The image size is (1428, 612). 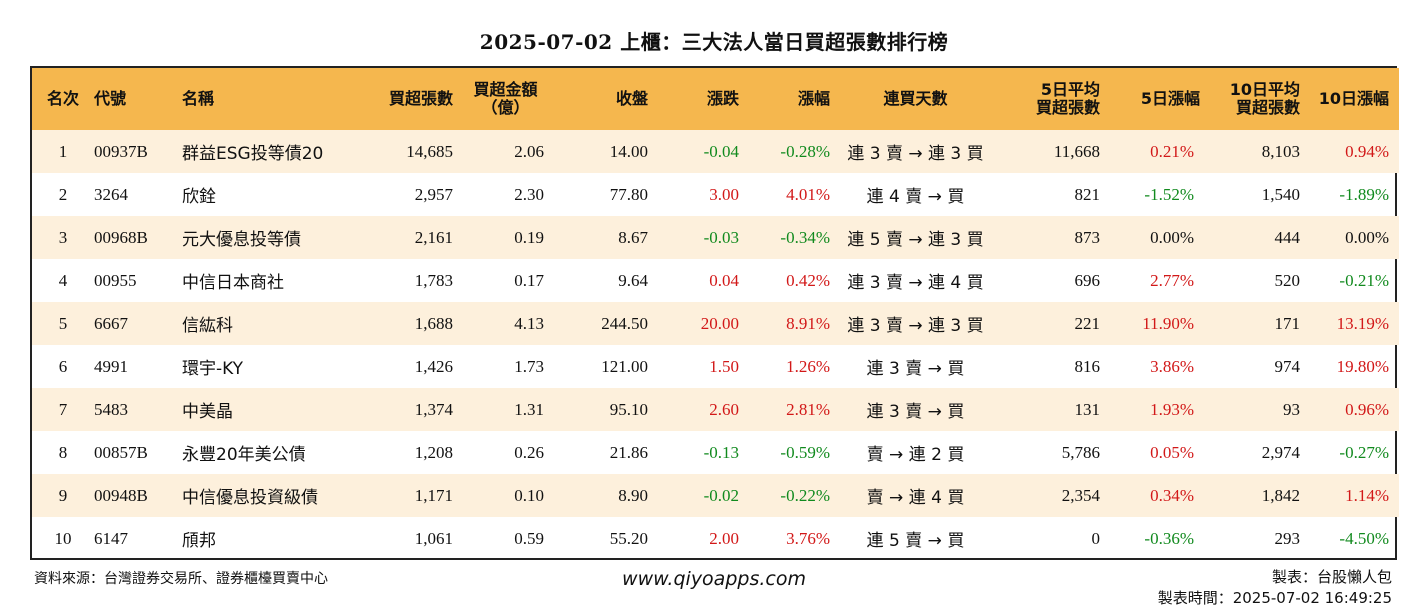 I want to click on cell-change: 1.50, so click(x=724, y=366).